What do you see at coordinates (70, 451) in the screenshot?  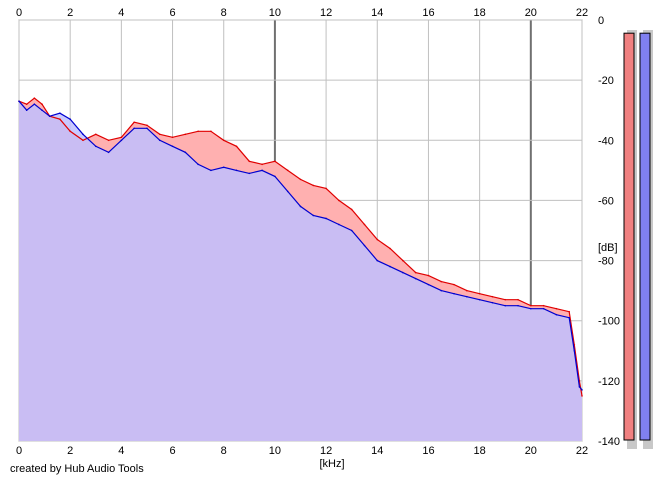 I see `x-tick-label-bottom: 2` at bounding box center [70, 451].